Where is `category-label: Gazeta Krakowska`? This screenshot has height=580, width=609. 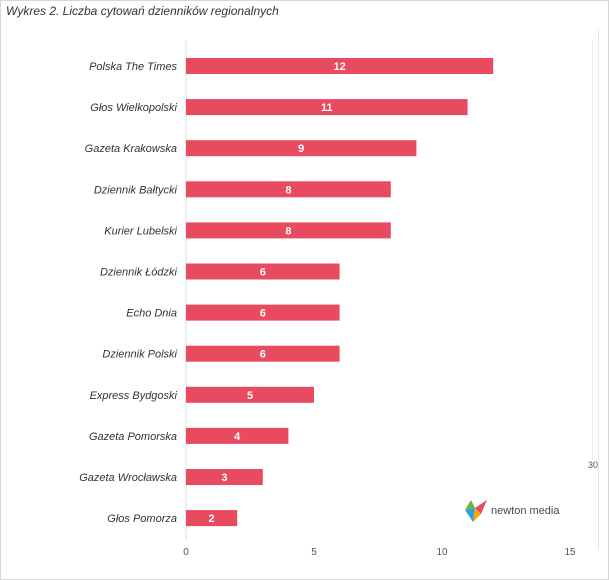
category-label: Gazeta Krakowska is located at coordinates (131, 149).